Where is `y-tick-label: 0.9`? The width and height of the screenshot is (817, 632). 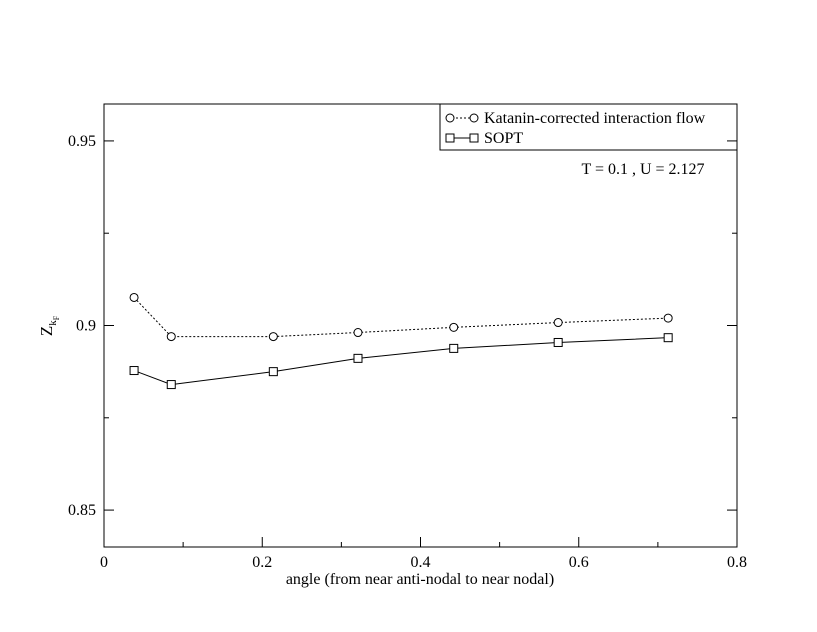 y-tick-label: 0.9 is located at coordinates (86, 326).